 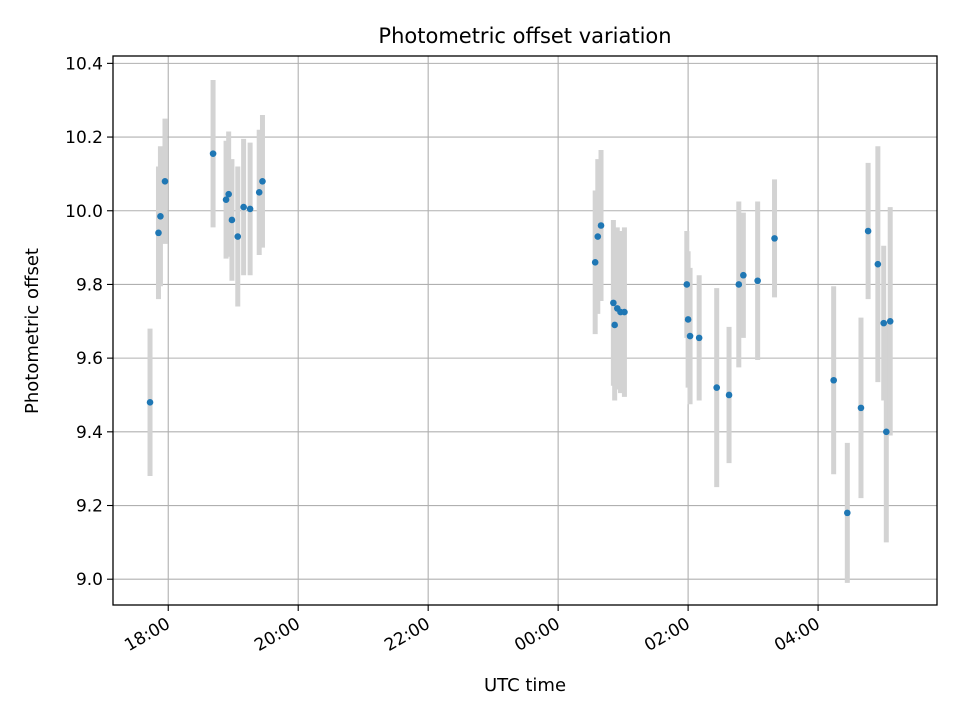 I want to click on y-tick-label: 10.0, so click(x=84, y=212).